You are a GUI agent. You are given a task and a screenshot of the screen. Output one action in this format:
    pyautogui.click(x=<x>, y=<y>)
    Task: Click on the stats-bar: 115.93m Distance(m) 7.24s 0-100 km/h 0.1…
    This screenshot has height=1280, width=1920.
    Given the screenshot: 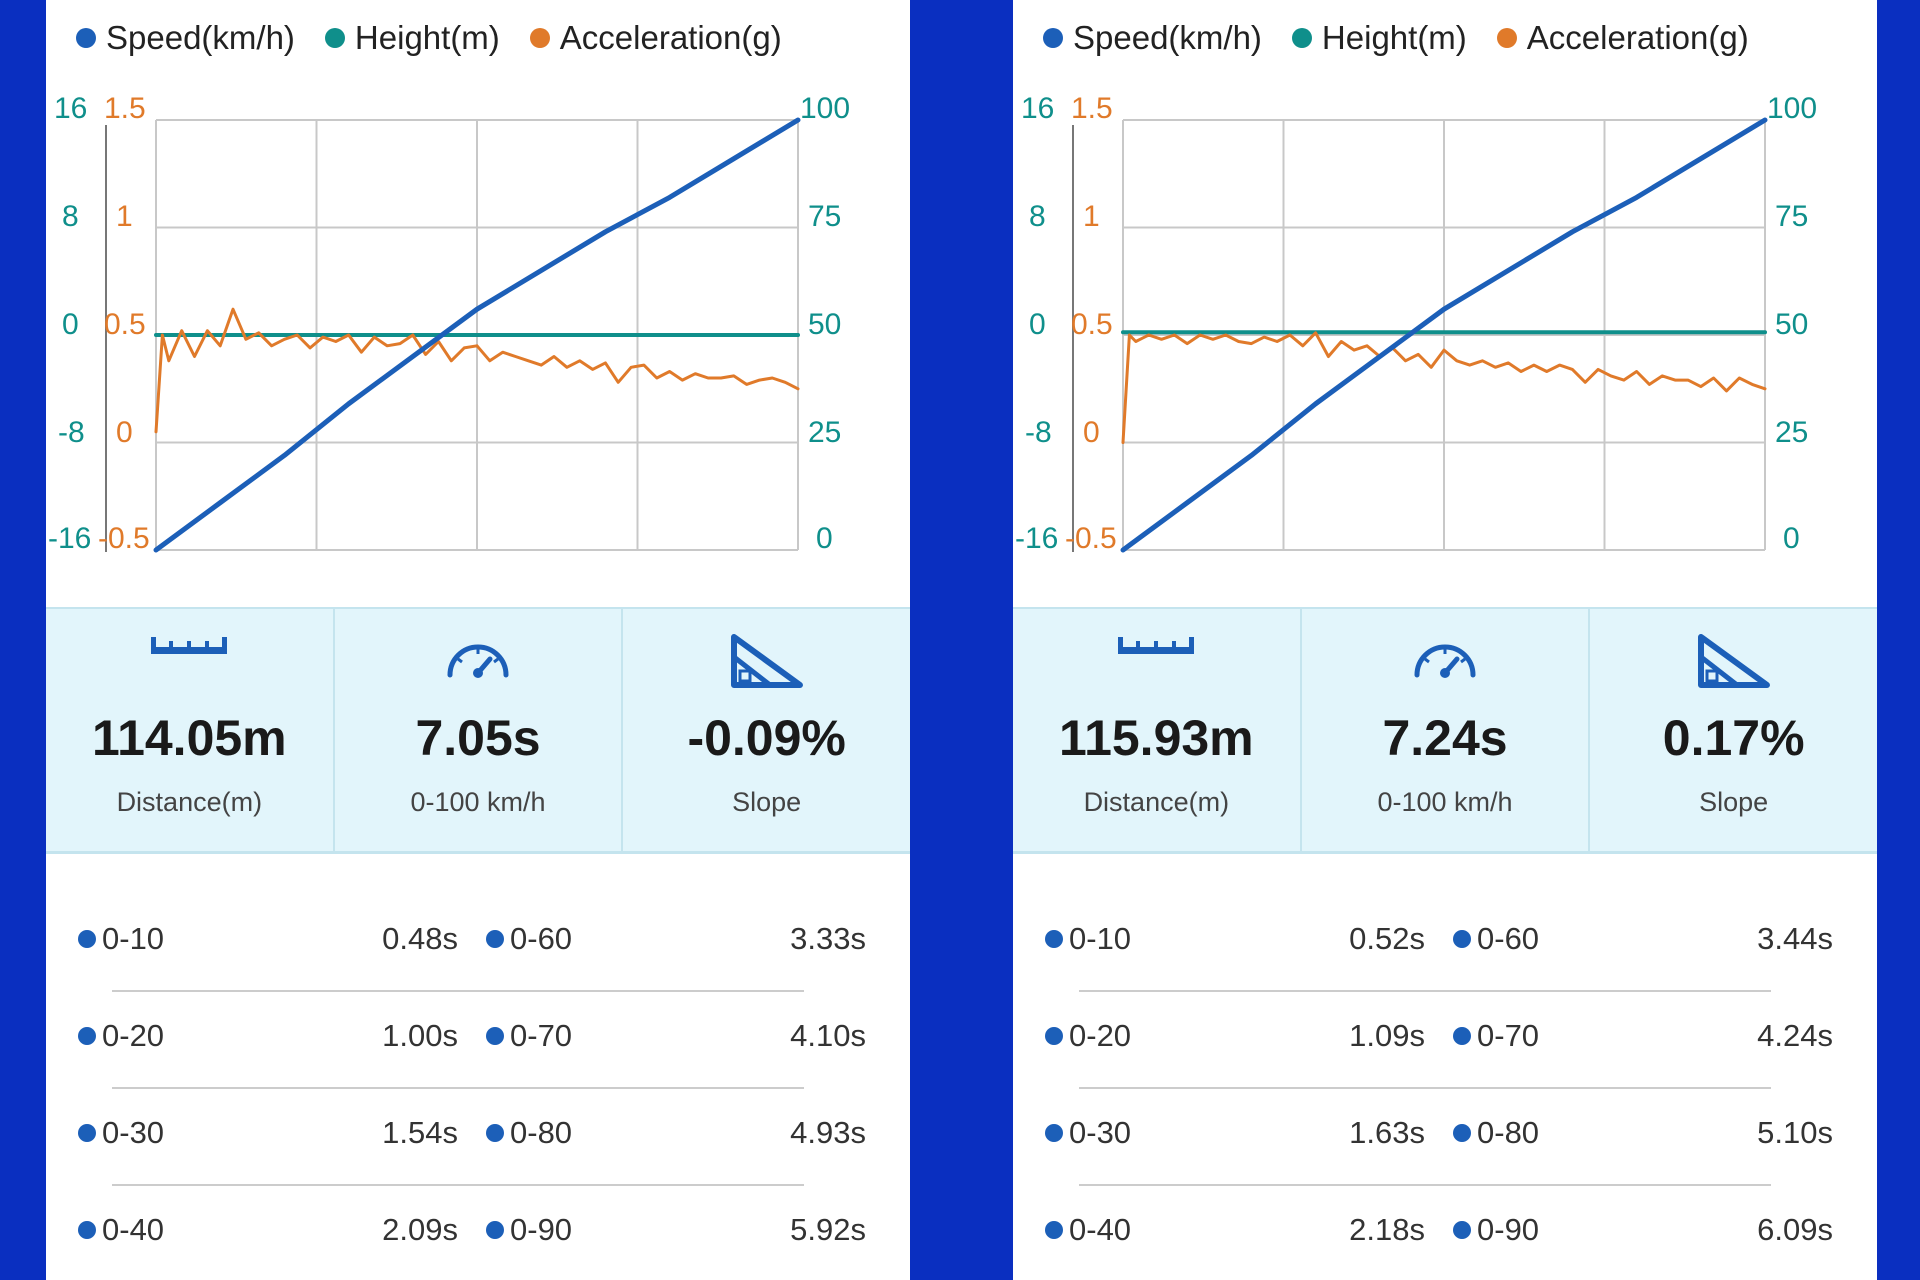 What is the action you would take?
    pyautogui.click(x=1445, y=730)
    